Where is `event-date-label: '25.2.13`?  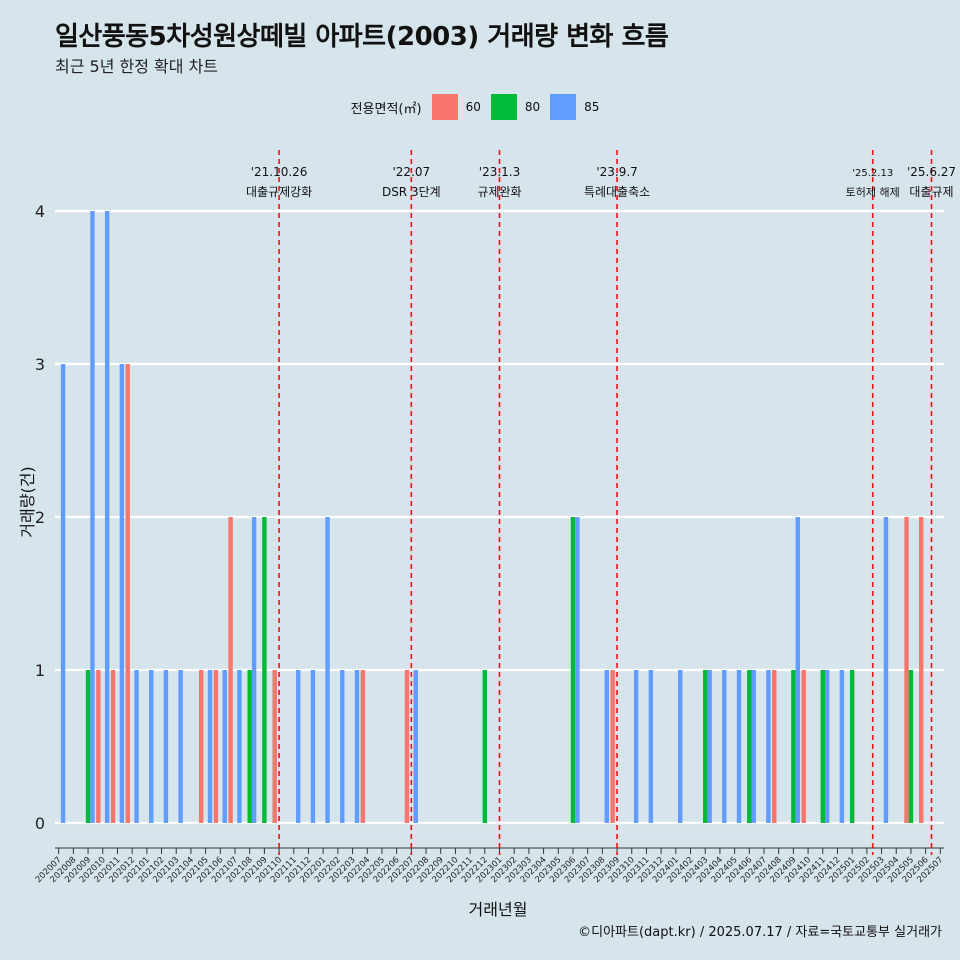
event-date-label: '25.2.13 is located at coordinates (872, 173).